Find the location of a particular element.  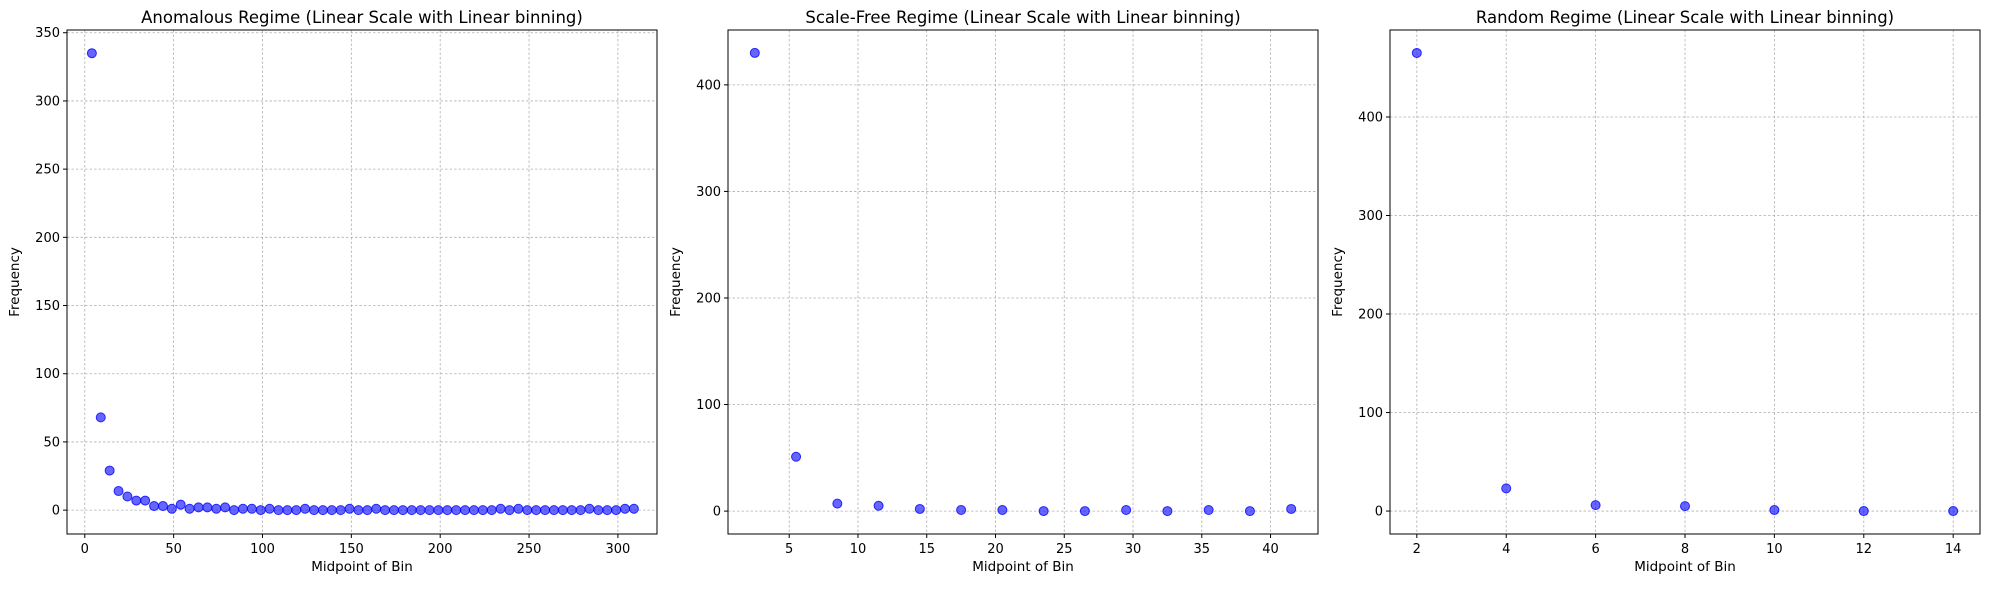

x-tick-label: 30 is located at coordinates (1133, 549).